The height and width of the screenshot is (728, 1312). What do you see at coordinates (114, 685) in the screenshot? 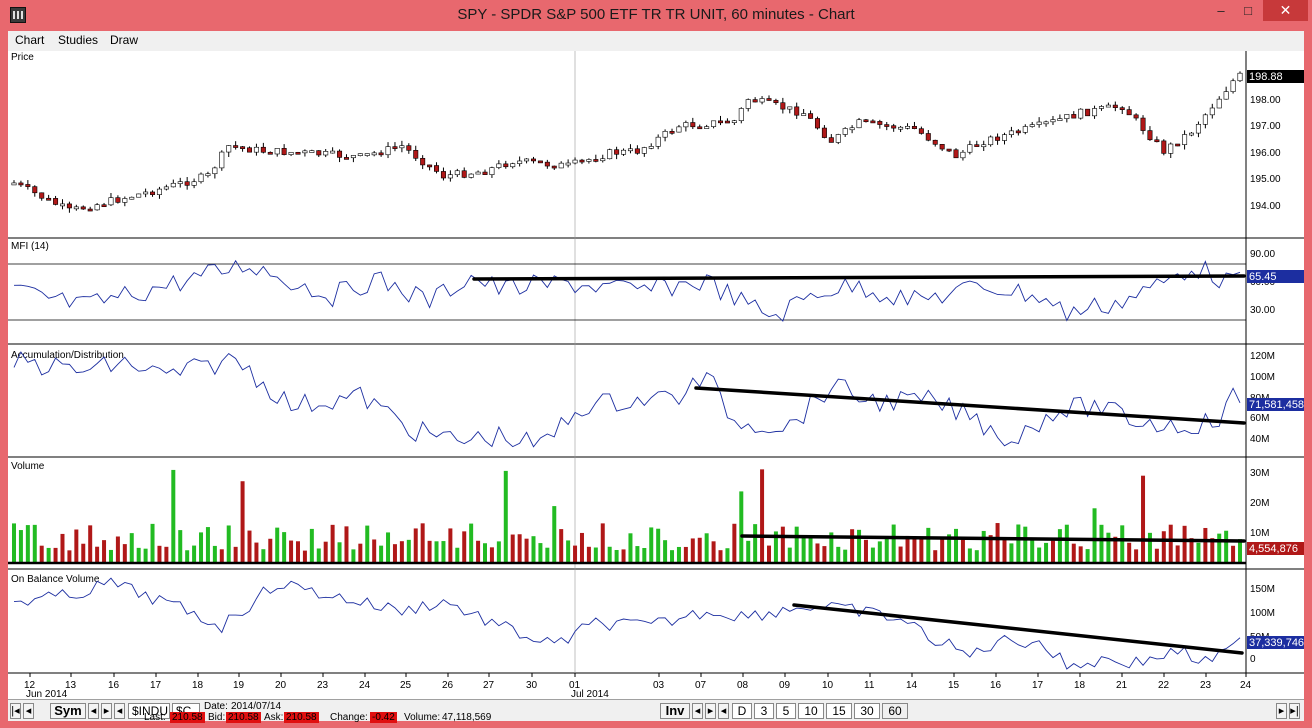
I see `x-tick-label: 16` at bounding box center [114, 685].